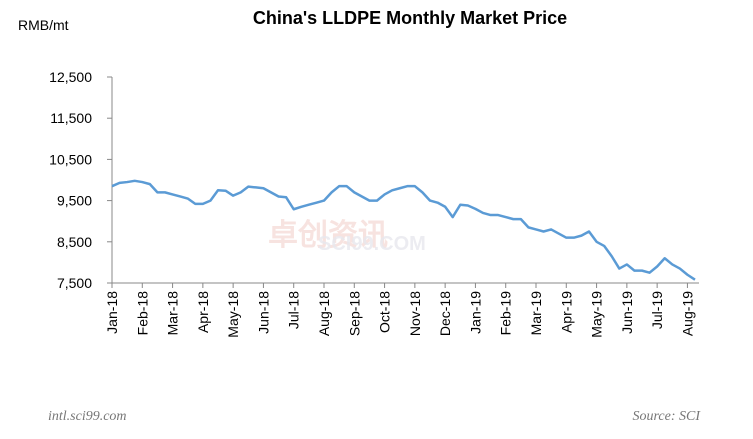 The height and width of the screenshot is (439, 753). I want to click on x-tick-label: Apr-18, so click(203, 312).